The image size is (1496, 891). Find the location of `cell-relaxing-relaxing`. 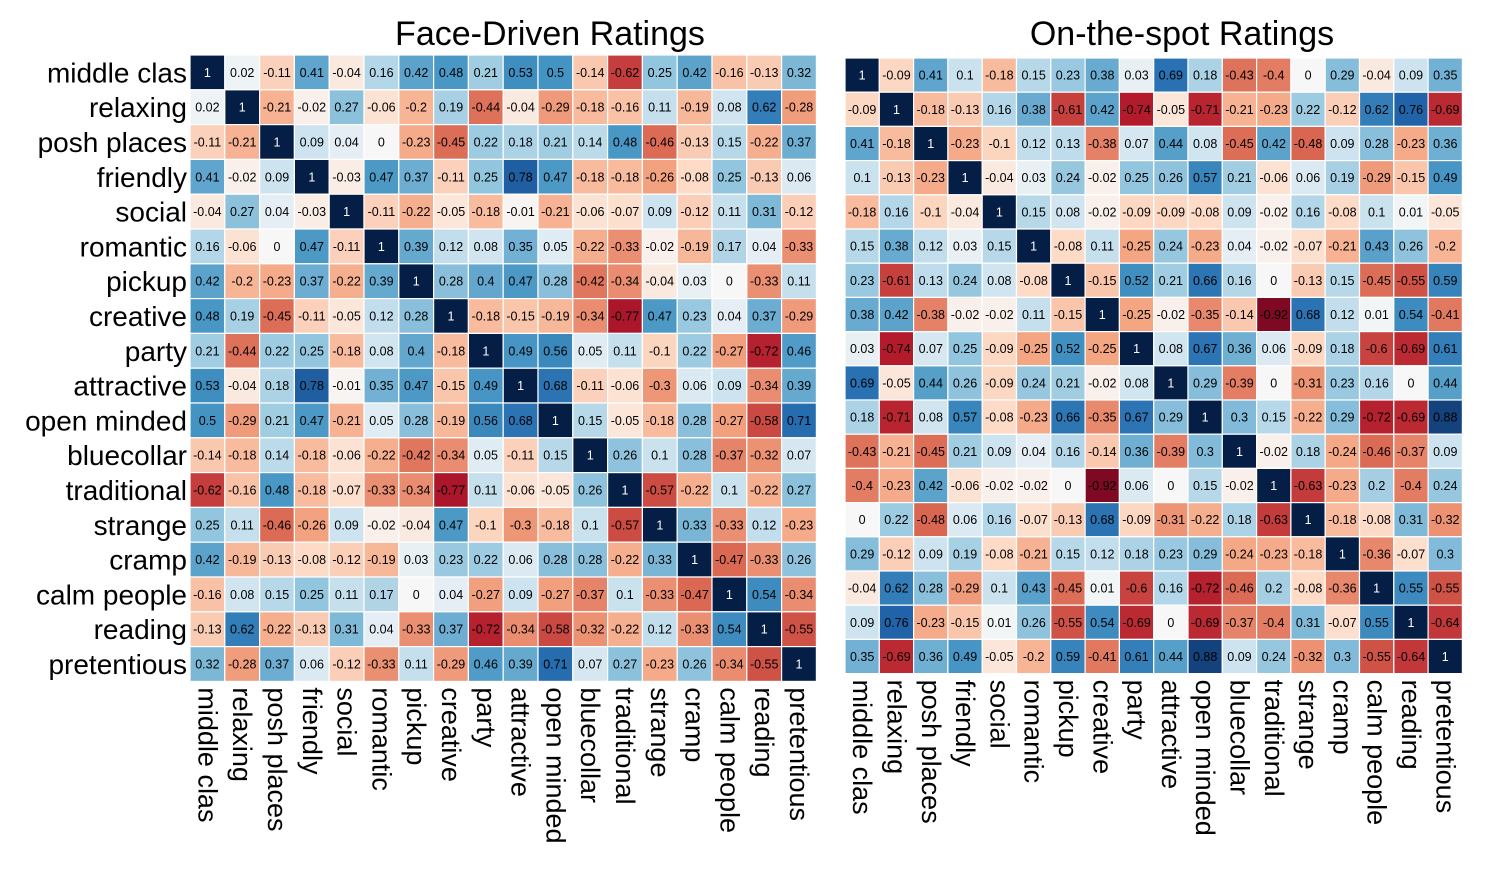

cell-relaxing-relaxing is located at coordinates (242, 107).